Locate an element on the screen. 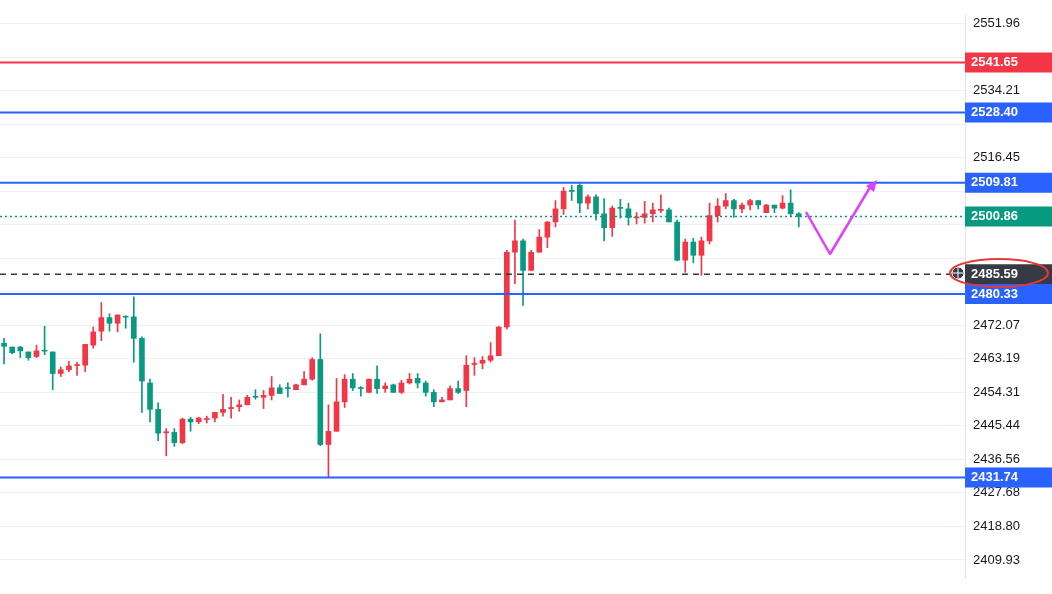 The height and width of the screenshot is (594, 1052). ref-line-label: 2500.86 is located at coordinates (994, 216).